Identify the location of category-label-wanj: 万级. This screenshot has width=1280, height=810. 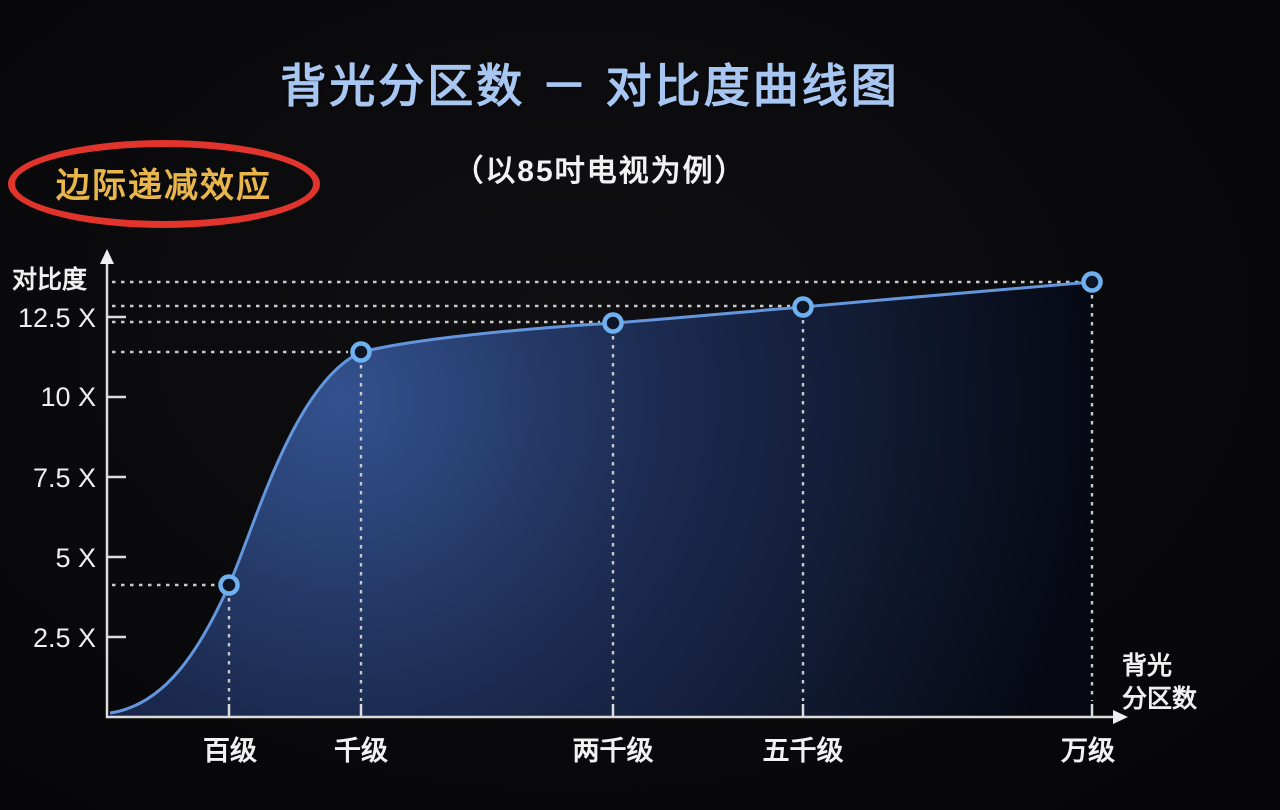
(1088, 750).